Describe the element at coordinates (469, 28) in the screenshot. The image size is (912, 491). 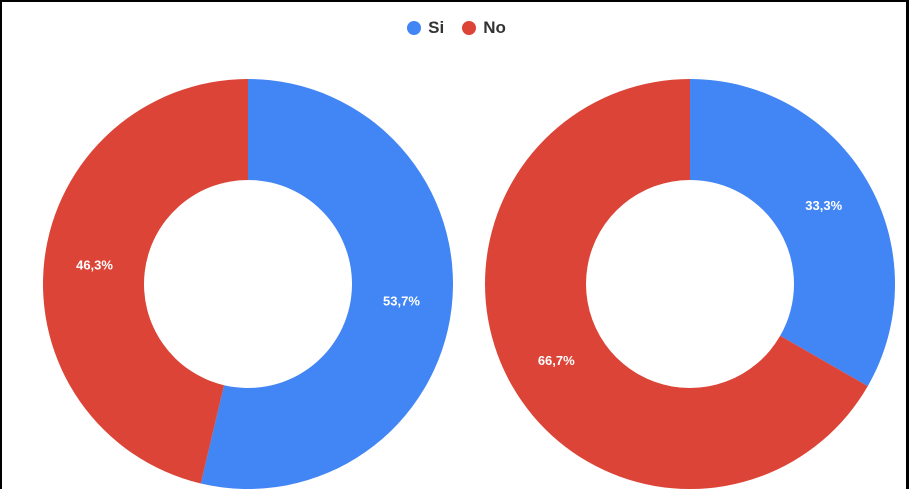
I see `legend-dot-no` at that location.